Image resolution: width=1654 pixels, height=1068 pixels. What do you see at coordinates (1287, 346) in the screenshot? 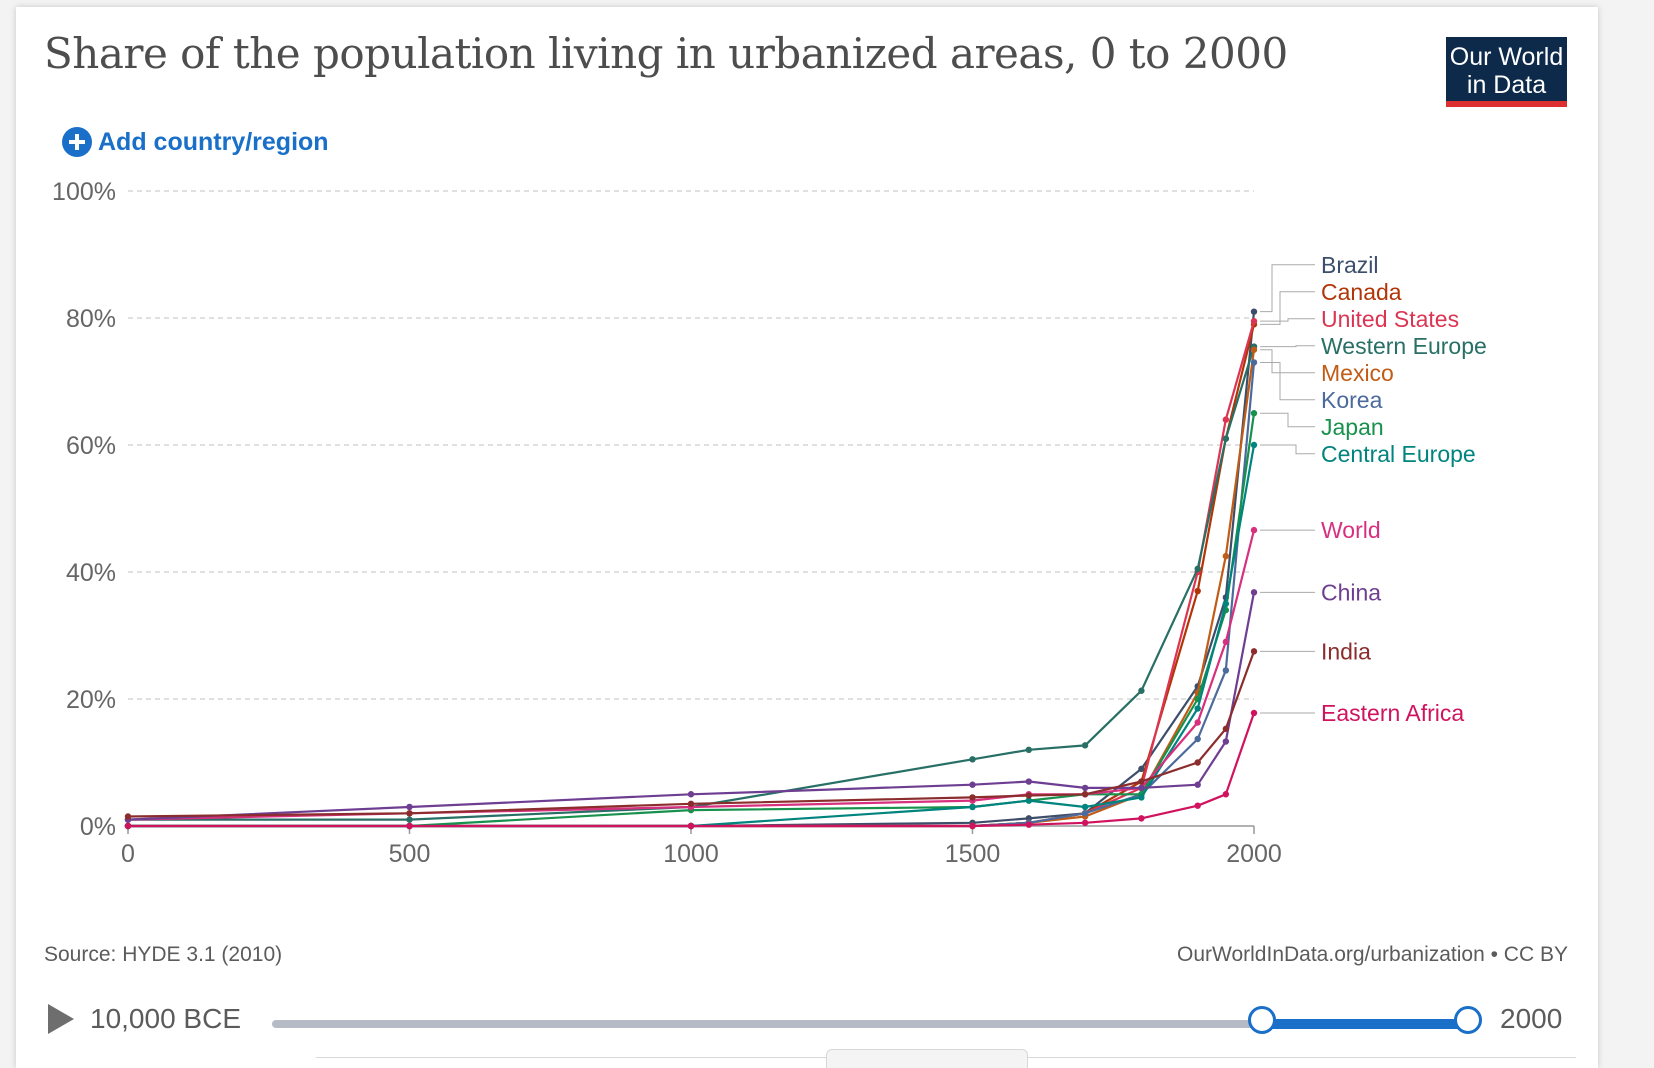
I see `label-connector-western-europe` at bounding box center [1287, 346].